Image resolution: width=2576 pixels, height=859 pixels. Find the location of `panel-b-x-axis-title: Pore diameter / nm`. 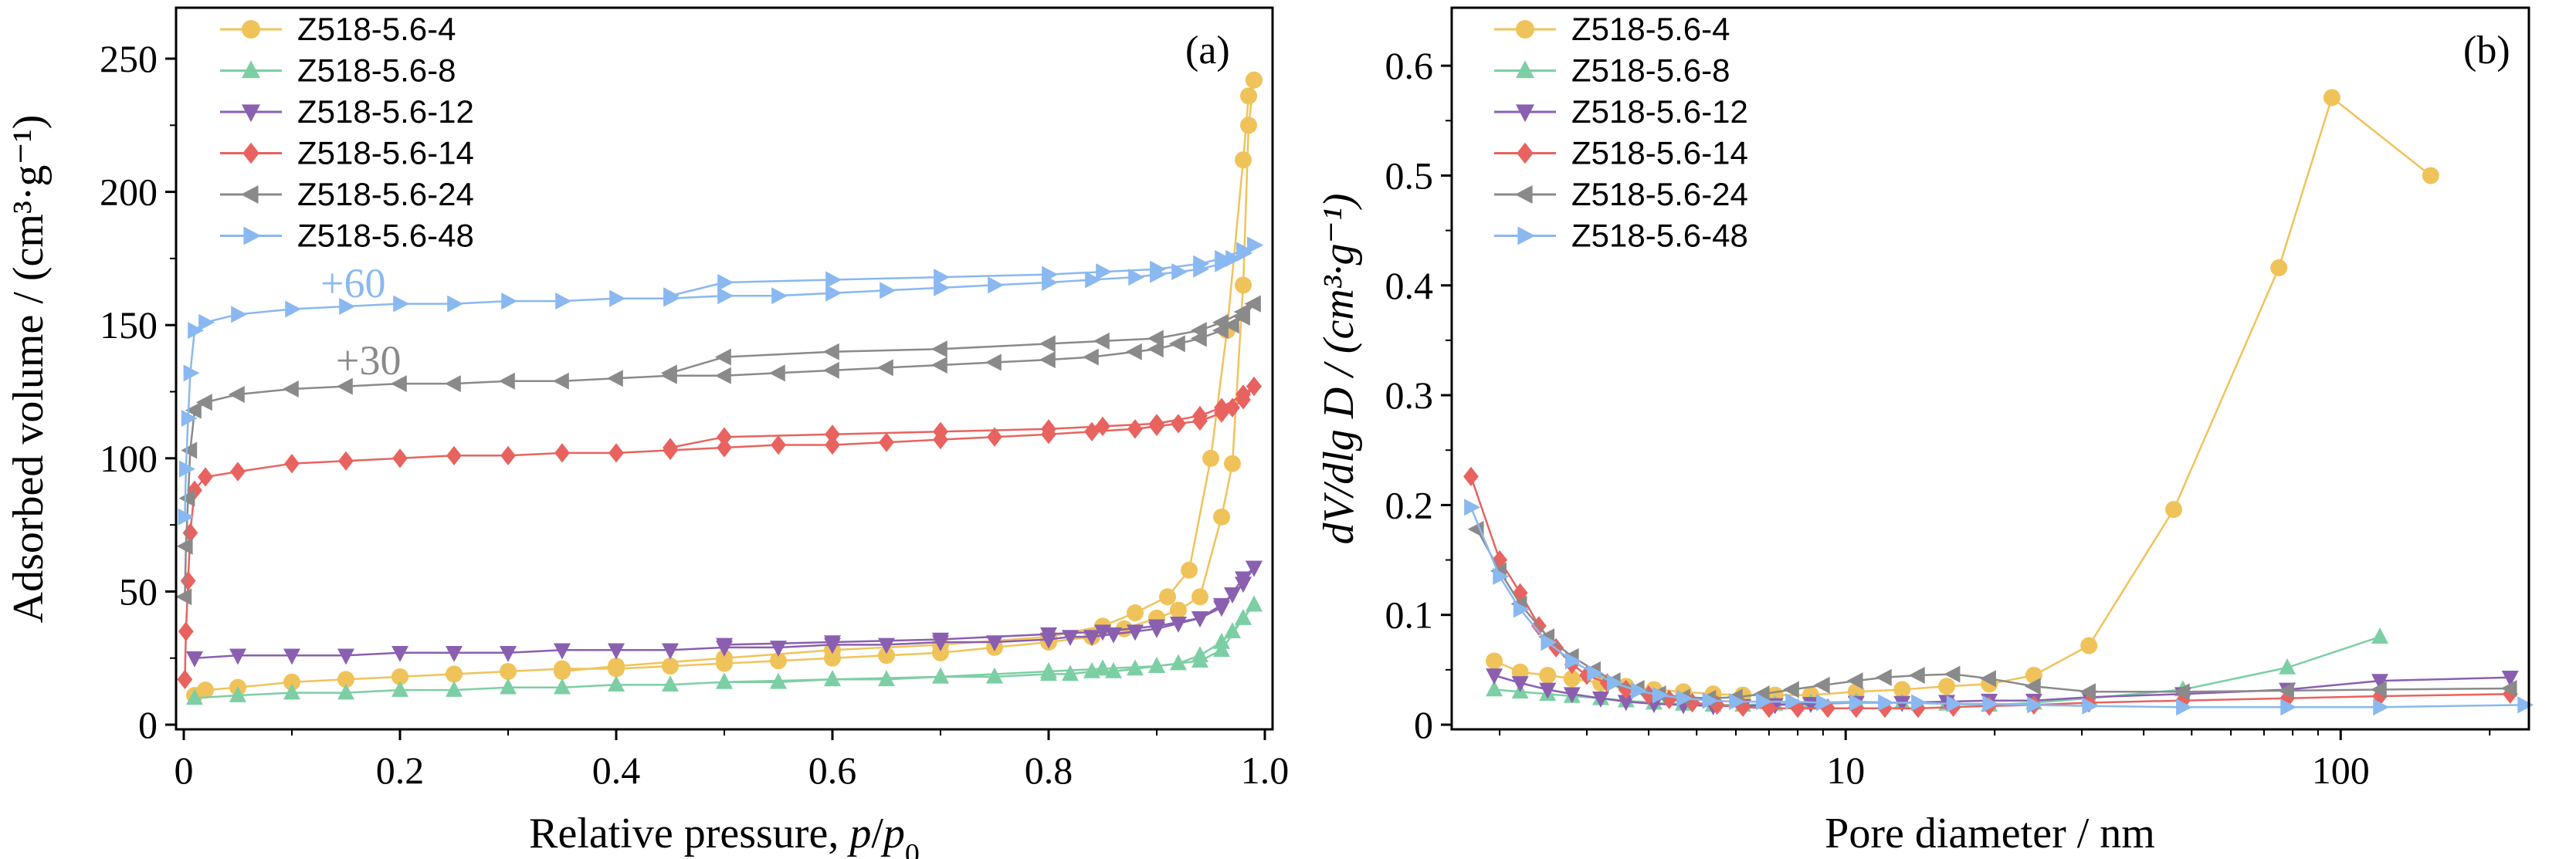

panel-b-x-axis-title: Pore diameter / nm is located at coordinates (1990, 833).